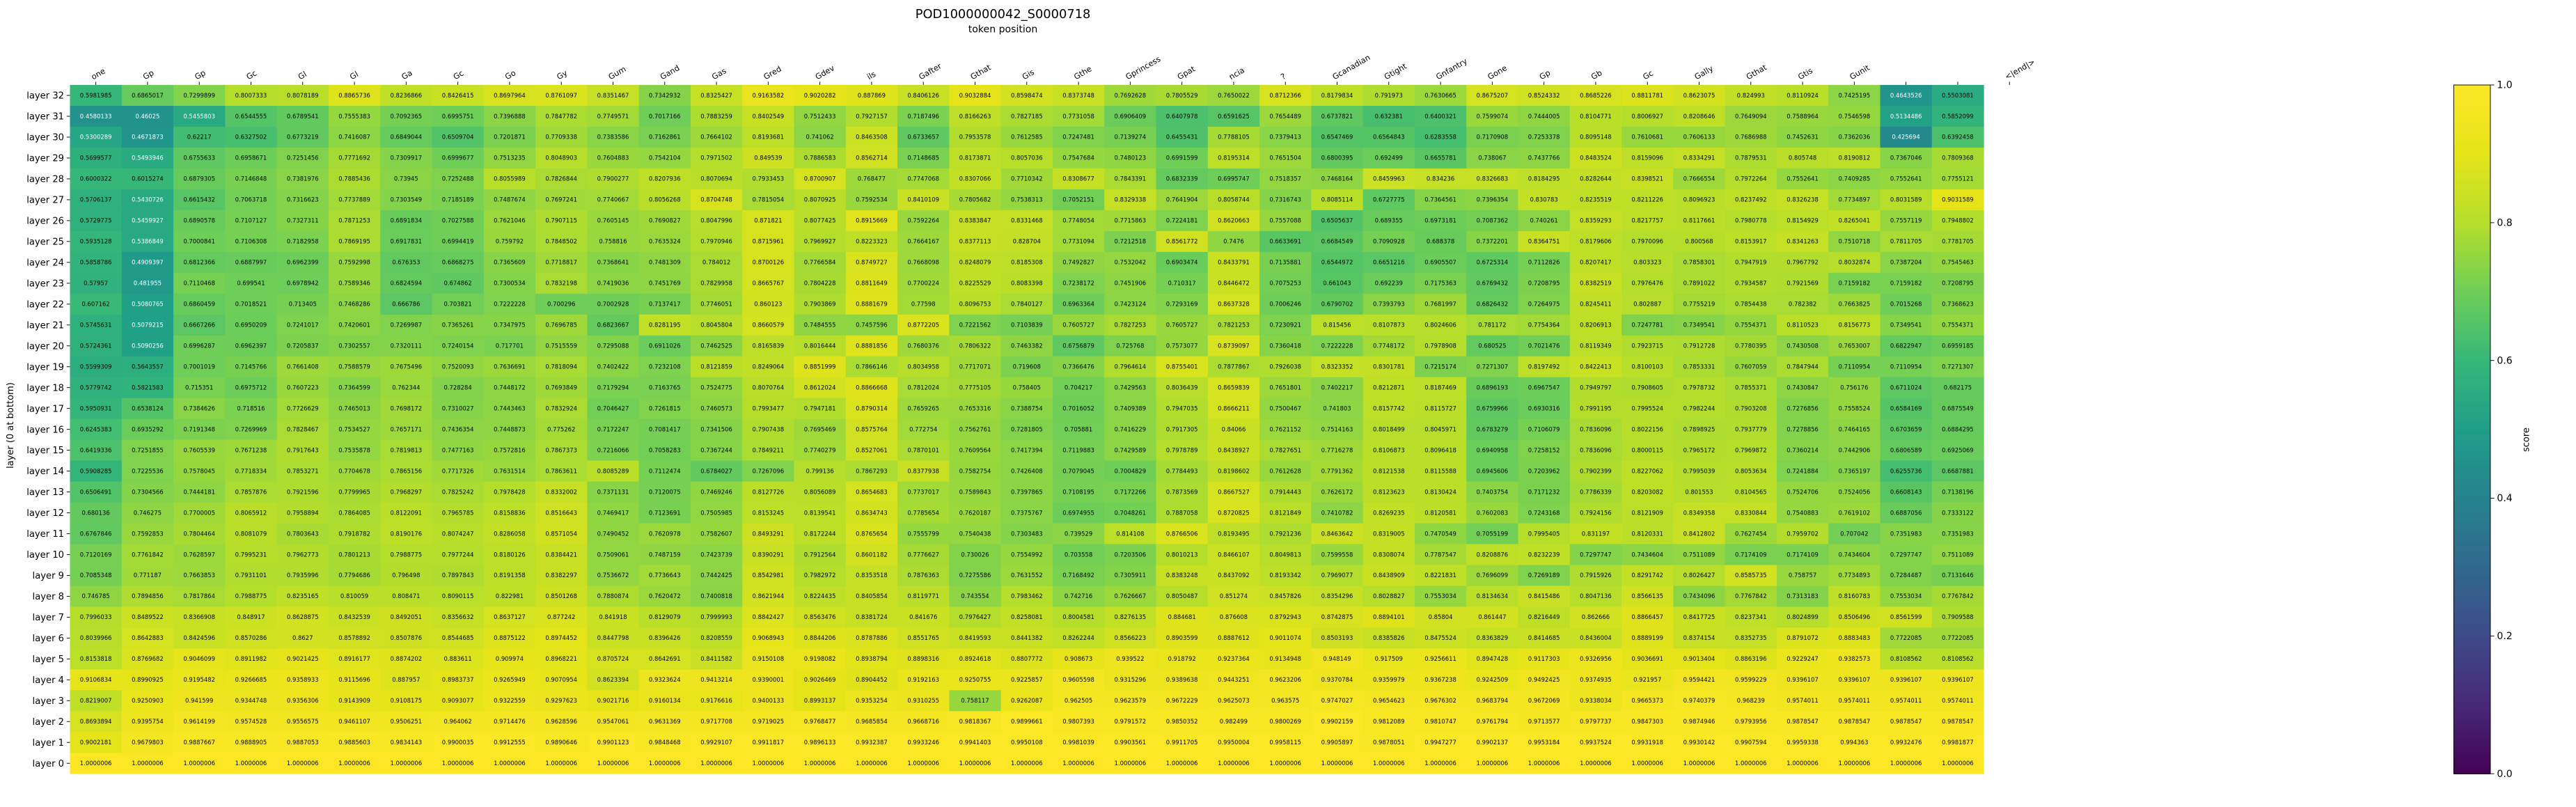 The width and height of the screenshot is (2576, 807). I want to click on cell-value-label: 0.758117, so click(975, 700).